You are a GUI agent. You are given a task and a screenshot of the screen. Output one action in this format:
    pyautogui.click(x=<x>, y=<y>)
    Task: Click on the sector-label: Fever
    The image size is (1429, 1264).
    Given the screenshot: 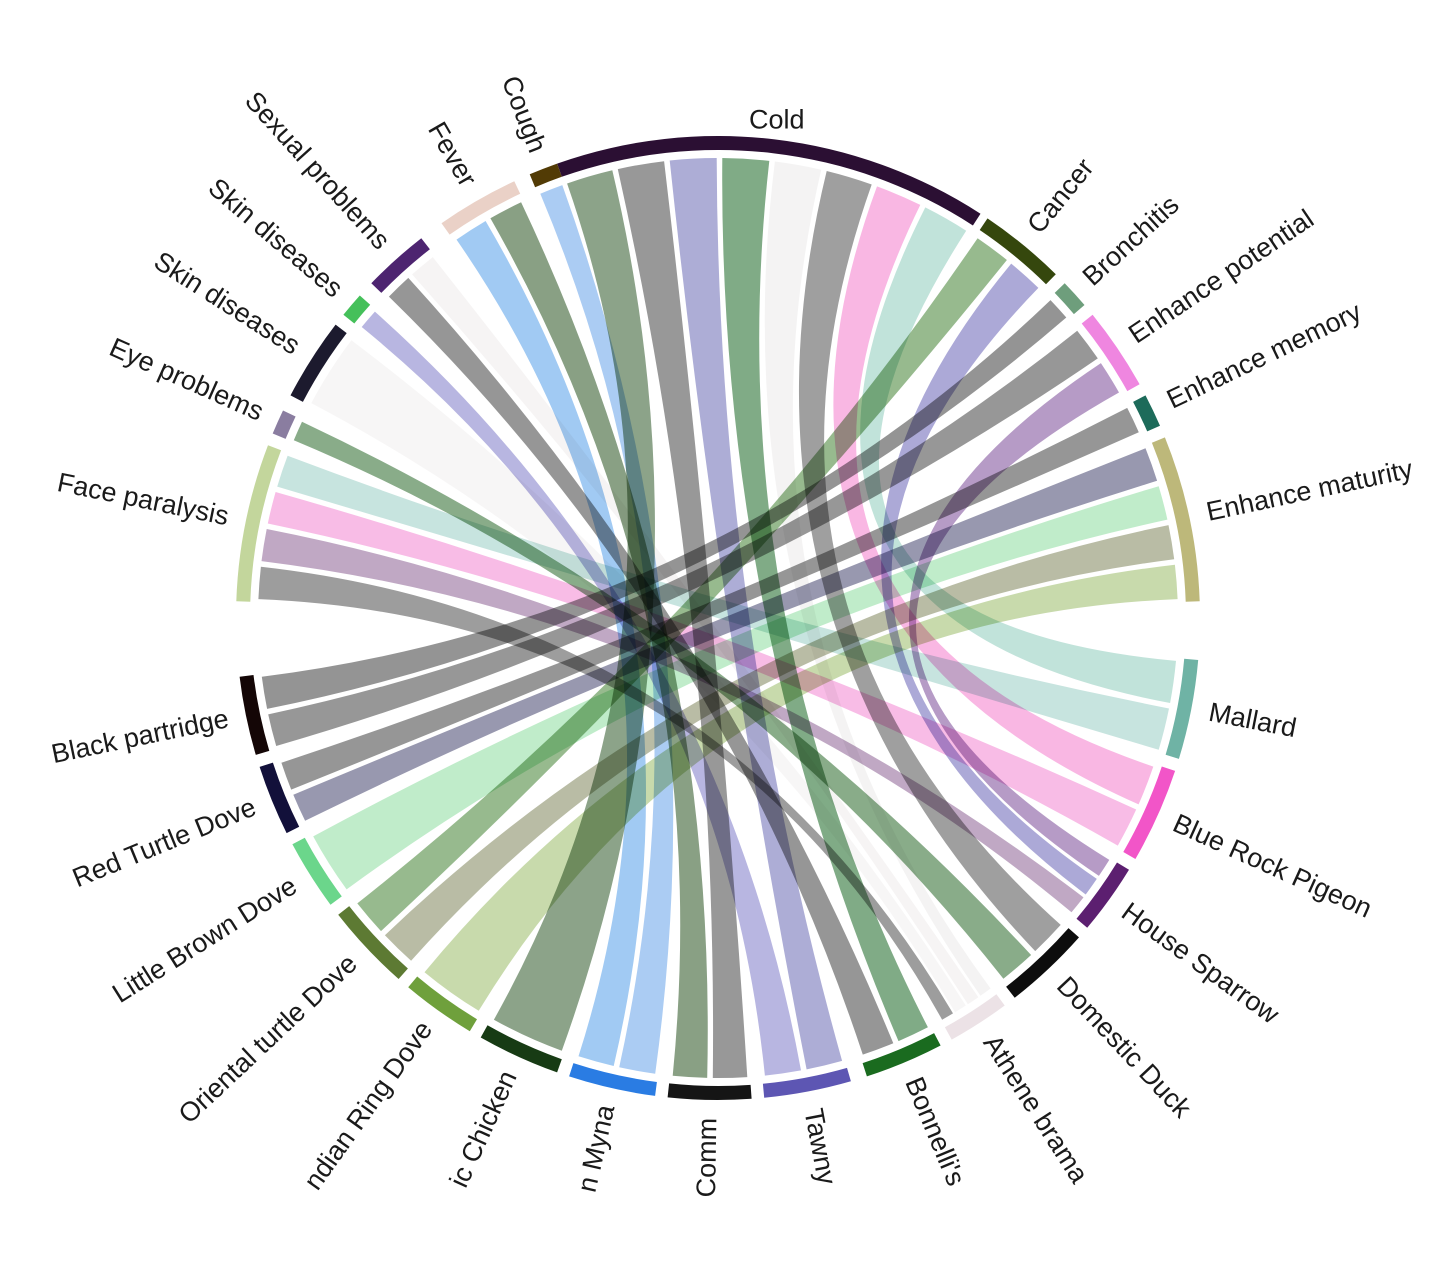 What is the action you would take?
    pyautogui.click(x=452, y=154)
    